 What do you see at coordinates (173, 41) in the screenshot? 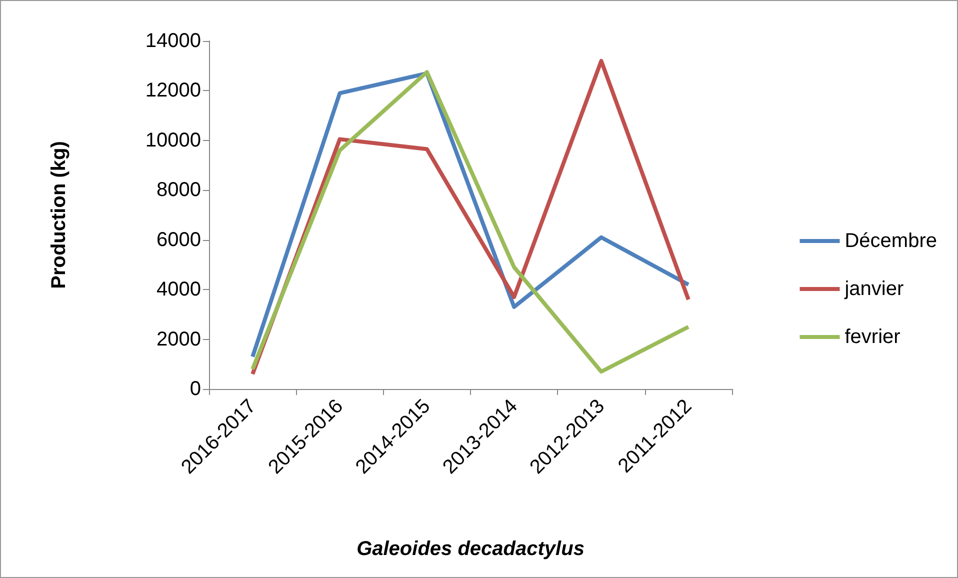
I see `y-tick-label: 14000` at bounding box center [173, 41].